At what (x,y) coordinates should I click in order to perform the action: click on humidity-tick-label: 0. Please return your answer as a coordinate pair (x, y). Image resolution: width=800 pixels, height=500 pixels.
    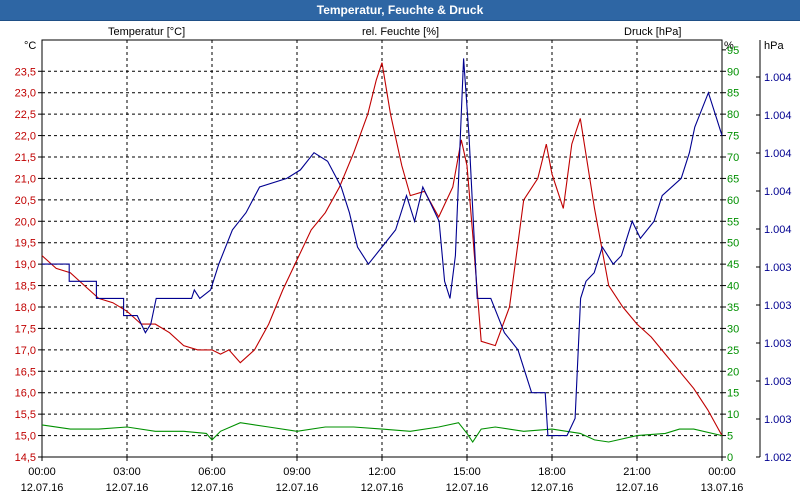
    Looking at the image, I should click on (730, 458).